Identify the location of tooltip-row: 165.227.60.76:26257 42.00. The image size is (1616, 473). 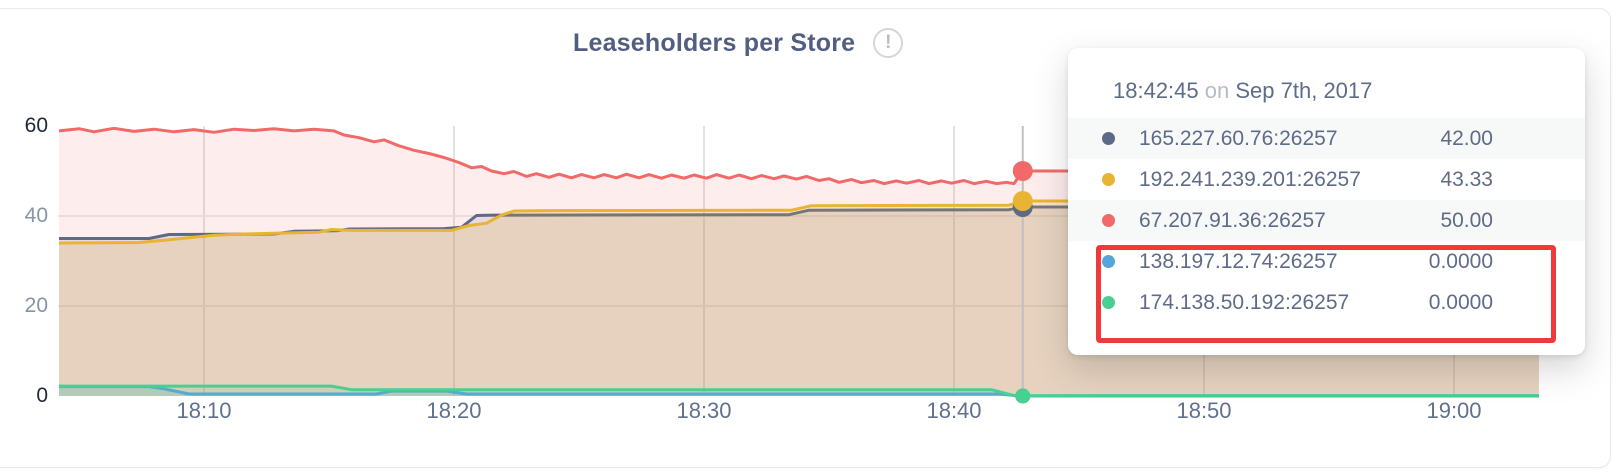
(1326, 138).